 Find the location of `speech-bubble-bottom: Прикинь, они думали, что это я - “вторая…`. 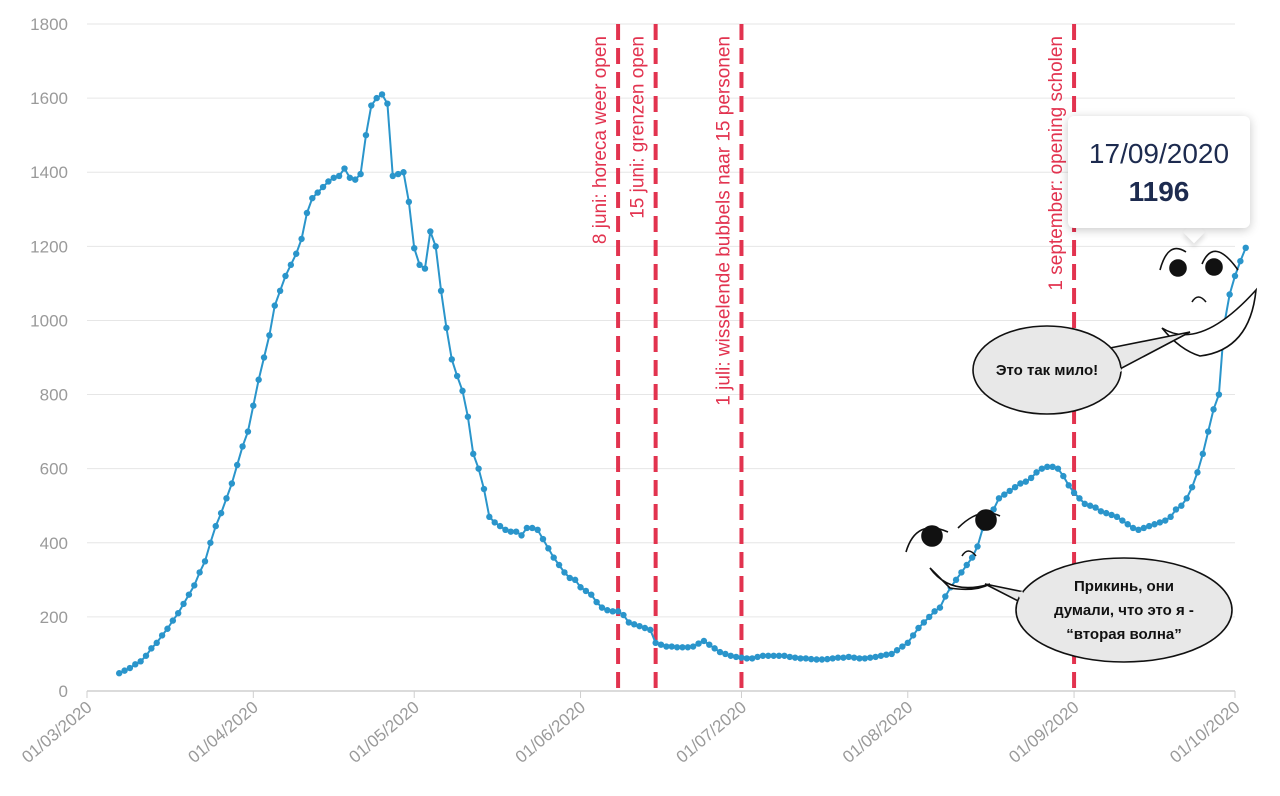

speech-bubble-bottom: Прикинь, они думали, что это я - “вторая… is located at coordinates (1108, 610).